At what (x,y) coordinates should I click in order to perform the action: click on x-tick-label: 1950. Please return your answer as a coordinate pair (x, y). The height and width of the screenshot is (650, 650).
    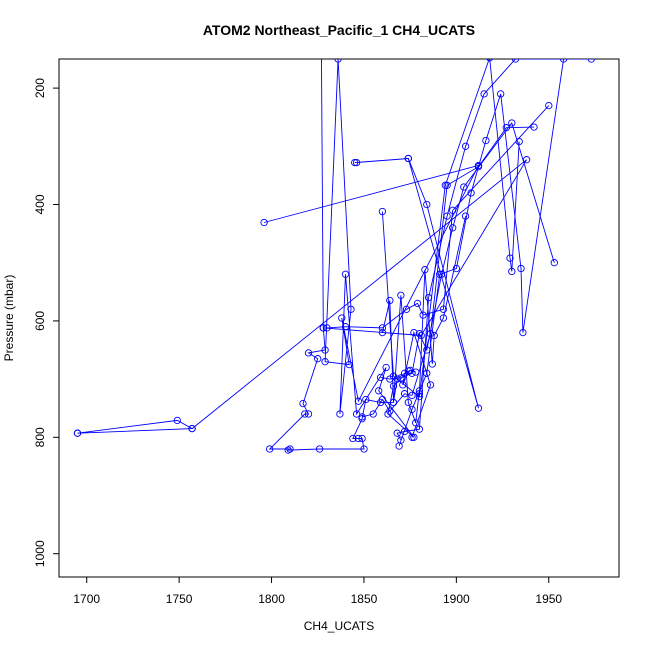
    Looking at the image, I should click on (548, 599).